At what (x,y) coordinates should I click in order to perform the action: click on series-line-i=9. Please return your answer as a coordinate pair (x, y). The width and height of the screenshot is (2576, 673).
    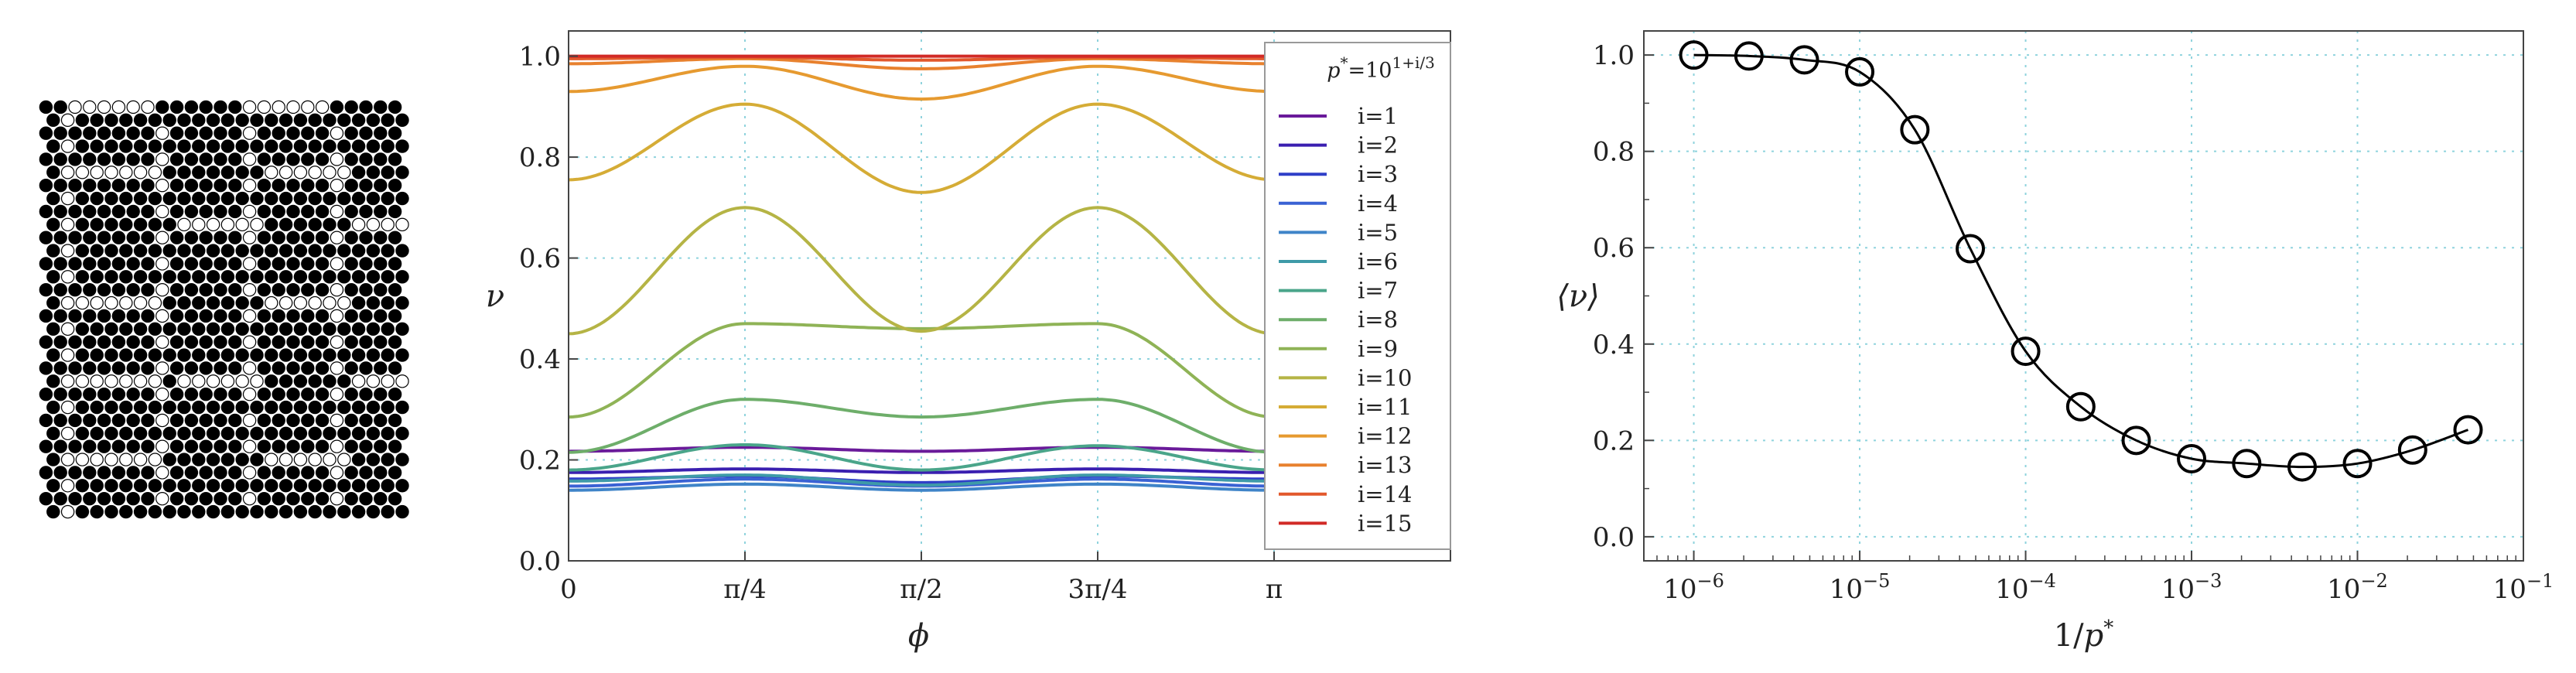
    Looking at the image, I should click on (921, 370).